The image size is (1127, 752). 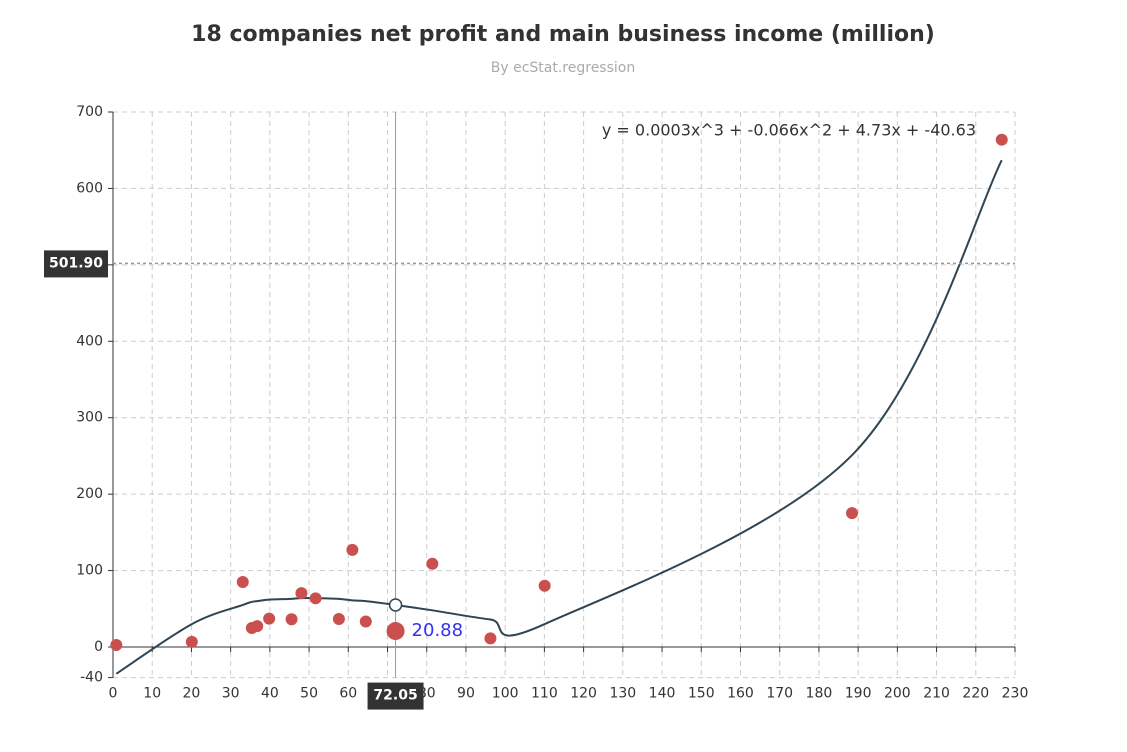 What do you see at coordinates (897, 694) in the screenshot?
I see `x-tick-label: 200` at bounding box center [897, 694].